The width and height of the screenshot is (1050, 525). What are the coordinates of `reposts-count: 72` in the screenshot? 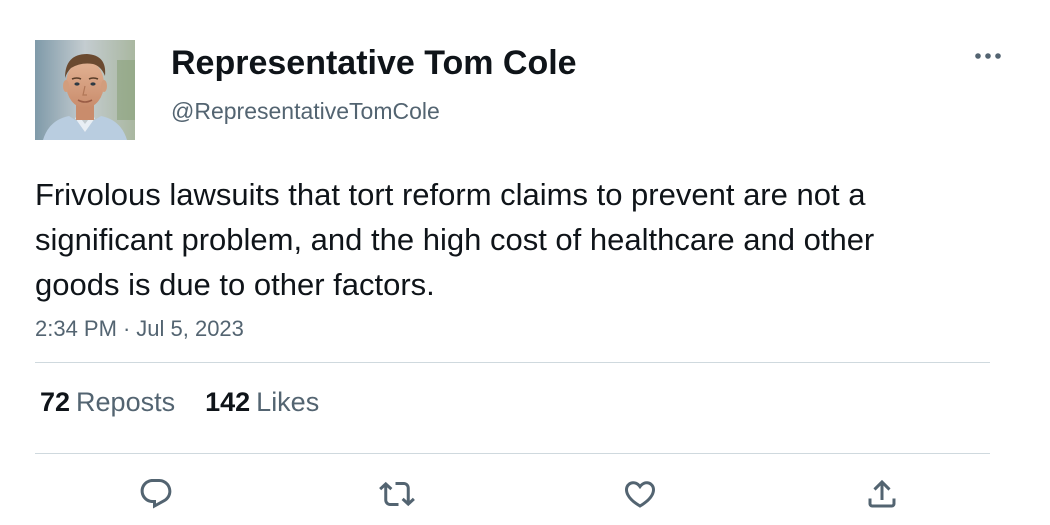 It's located at (55, 402).